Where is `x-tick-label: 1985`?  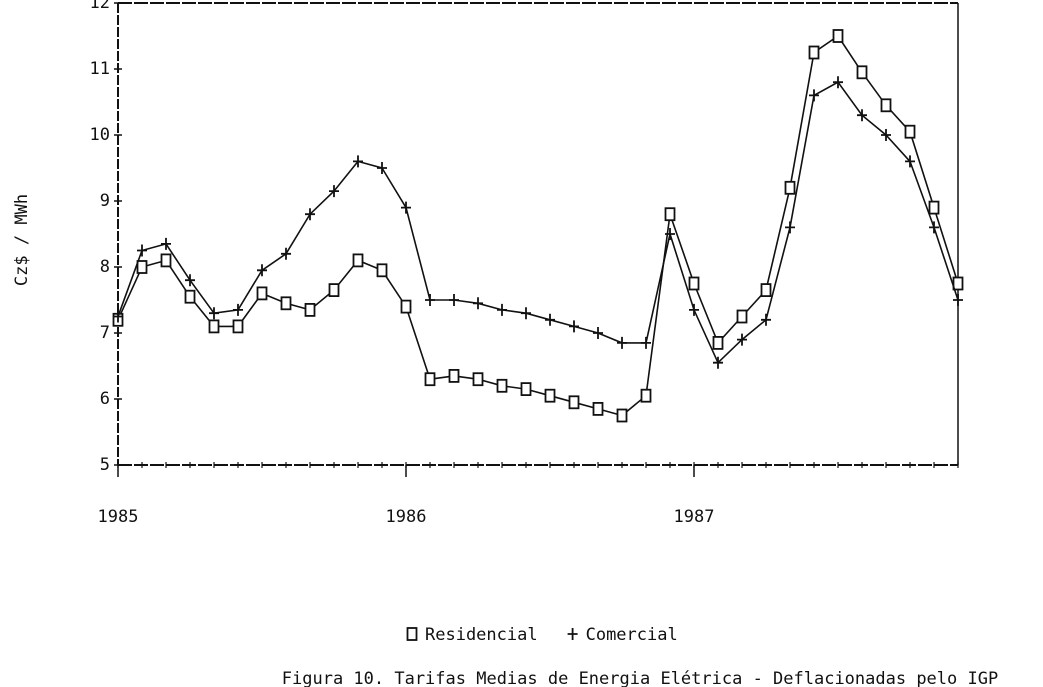 x-tick-label: 1985 is located at coordinates (118, 517).